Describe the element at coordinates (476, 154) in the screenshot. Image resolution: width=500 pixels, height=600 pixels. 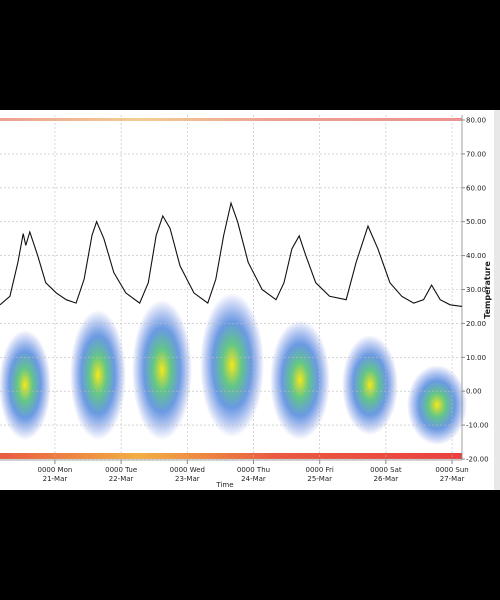
I see `y-tick-label: 70.00` at that location.